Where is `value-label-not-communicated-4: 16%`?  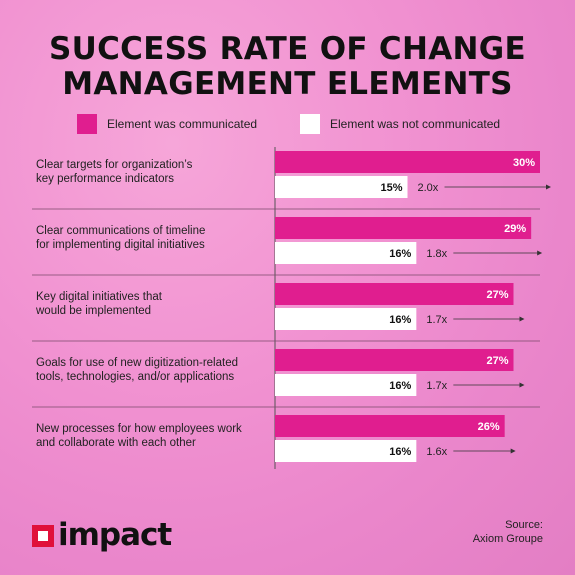 value-label-not-communicated-4: 16% is located at coordinates (400, 386).